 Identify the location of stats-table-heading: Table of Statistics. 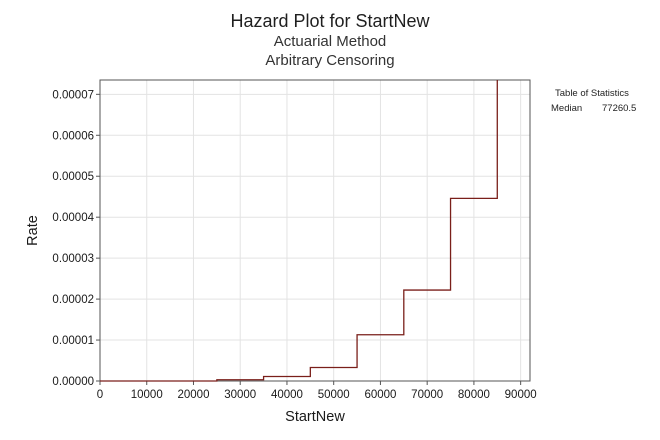
(592, 93).